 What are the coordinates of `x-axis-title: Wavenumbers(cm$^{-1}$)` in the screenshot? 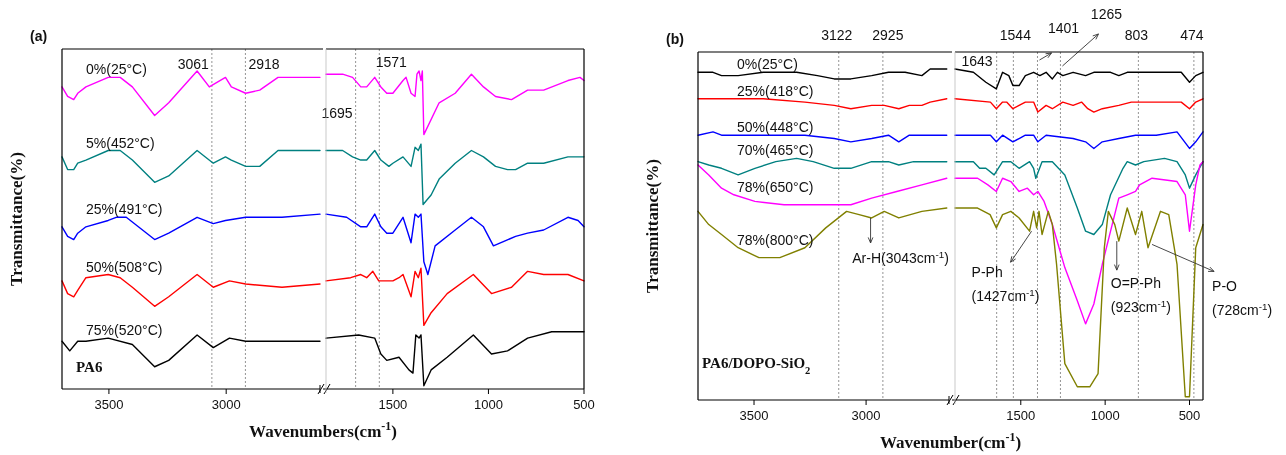 It's located at (323, 430).